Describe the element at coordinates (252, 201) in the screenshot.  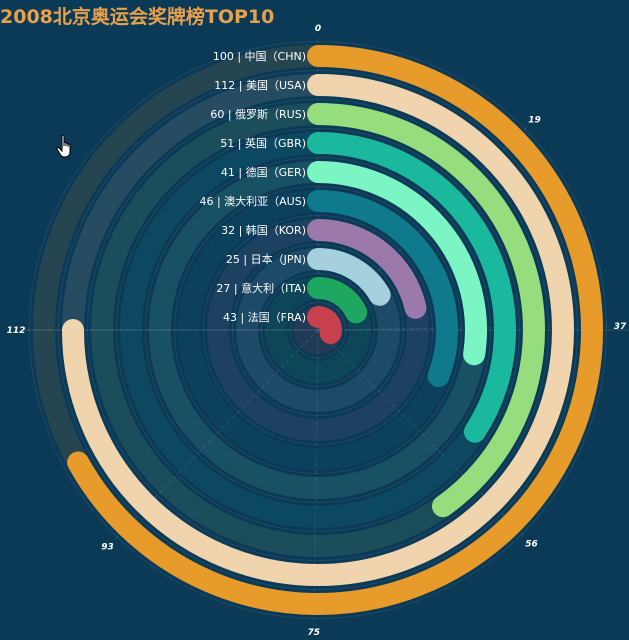
I see `category-label: 46 | 澳大利亚（AUS)` at that location.